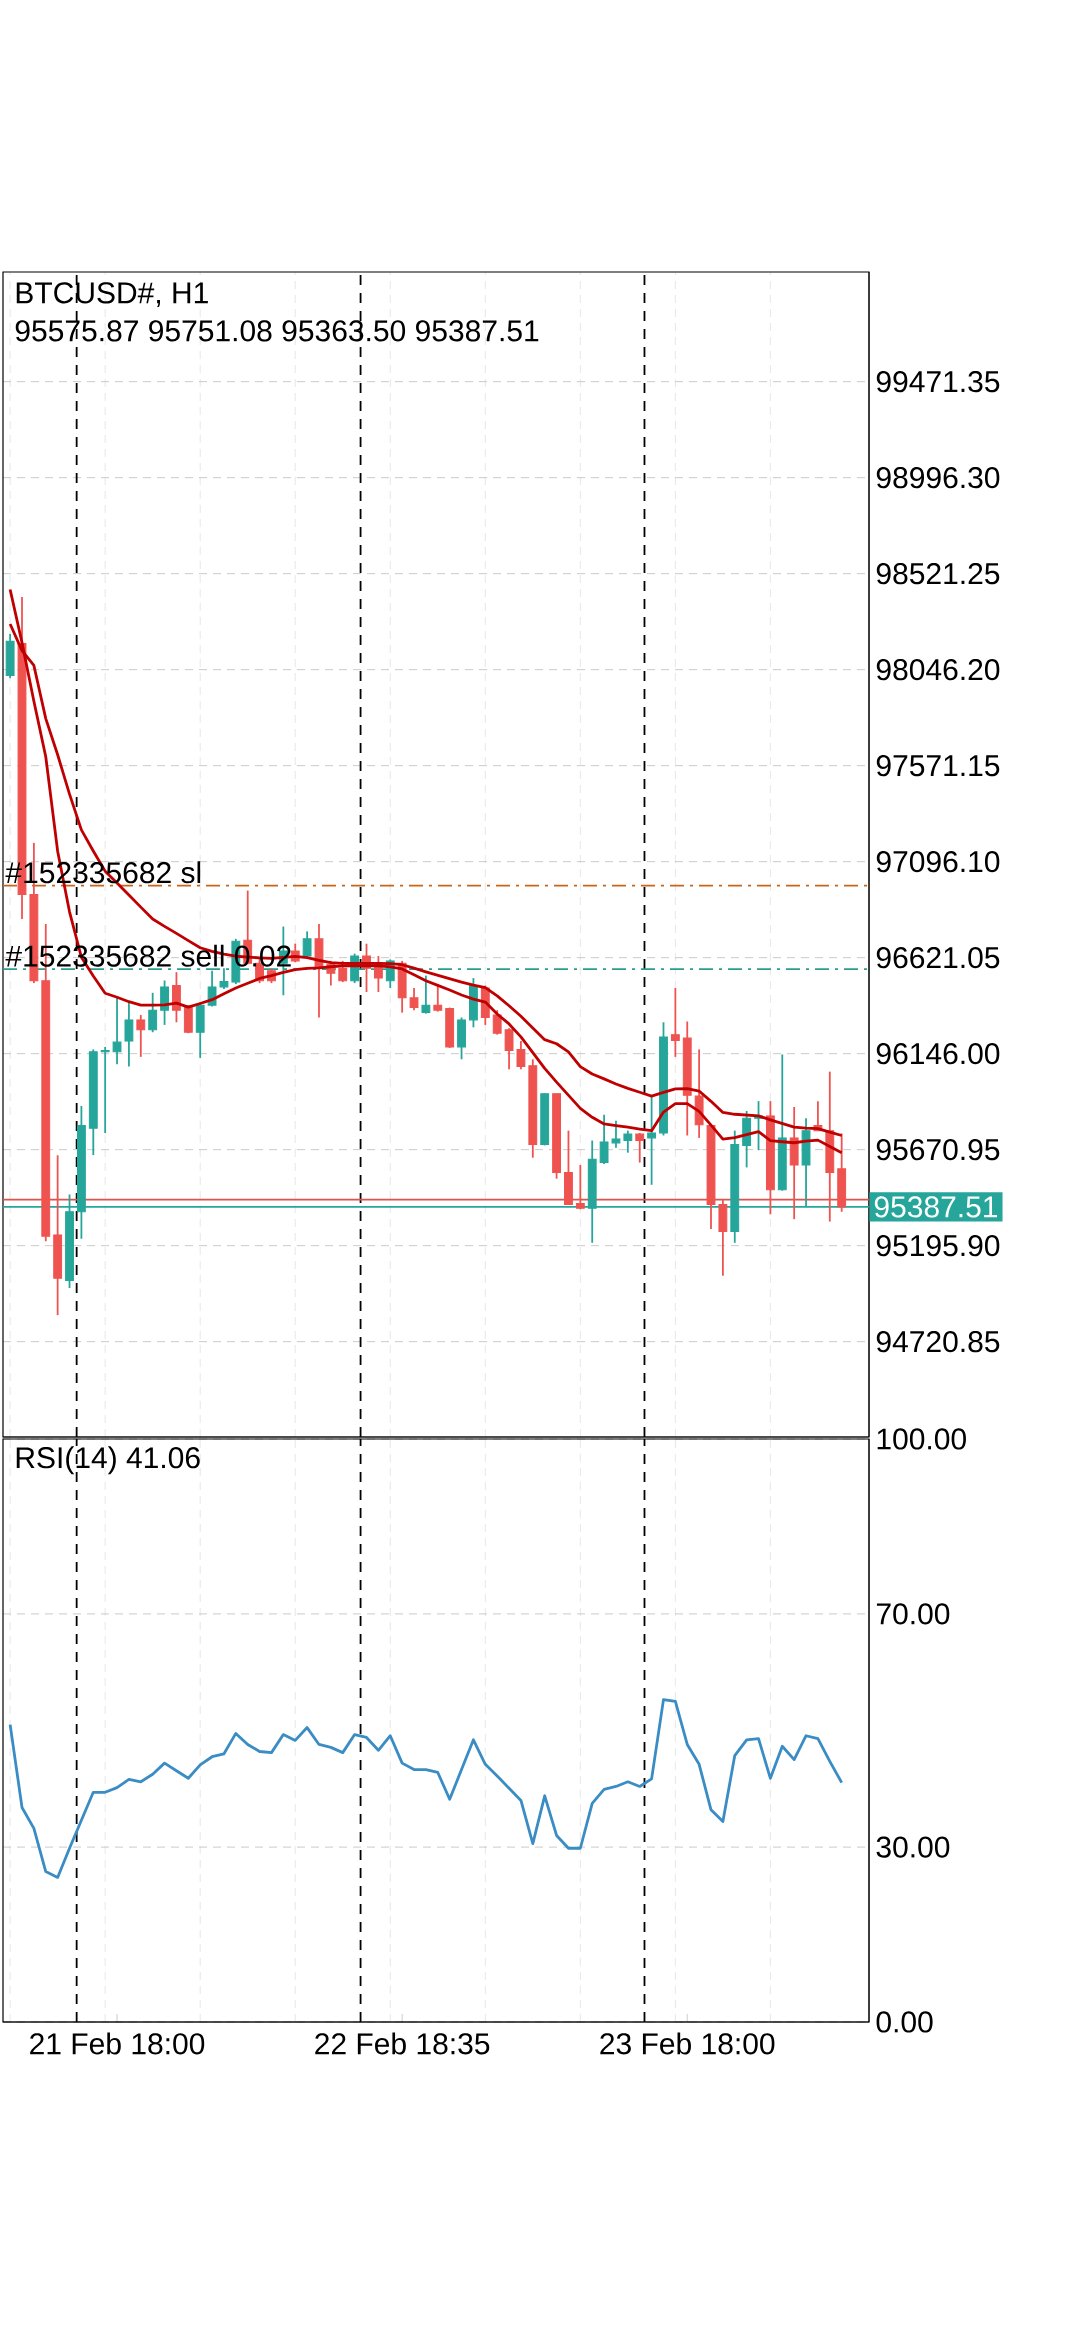  Describe the element at coordinates (938, 862) in the screenshot. I see `y-tick-label: 97096.10` at that location.